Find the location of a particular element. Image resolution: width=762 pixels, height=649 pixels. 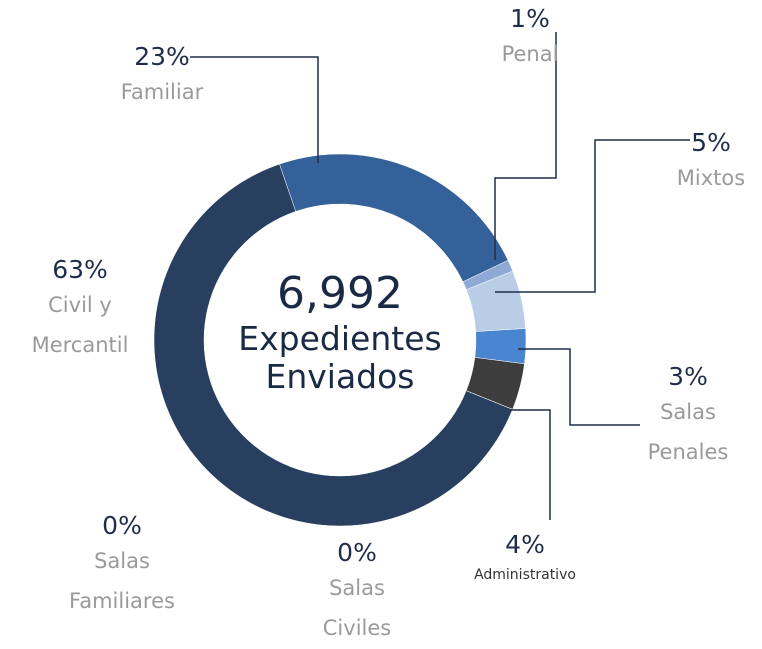

category-label: Civil y Mercantil is located at coordinates (80, 325).